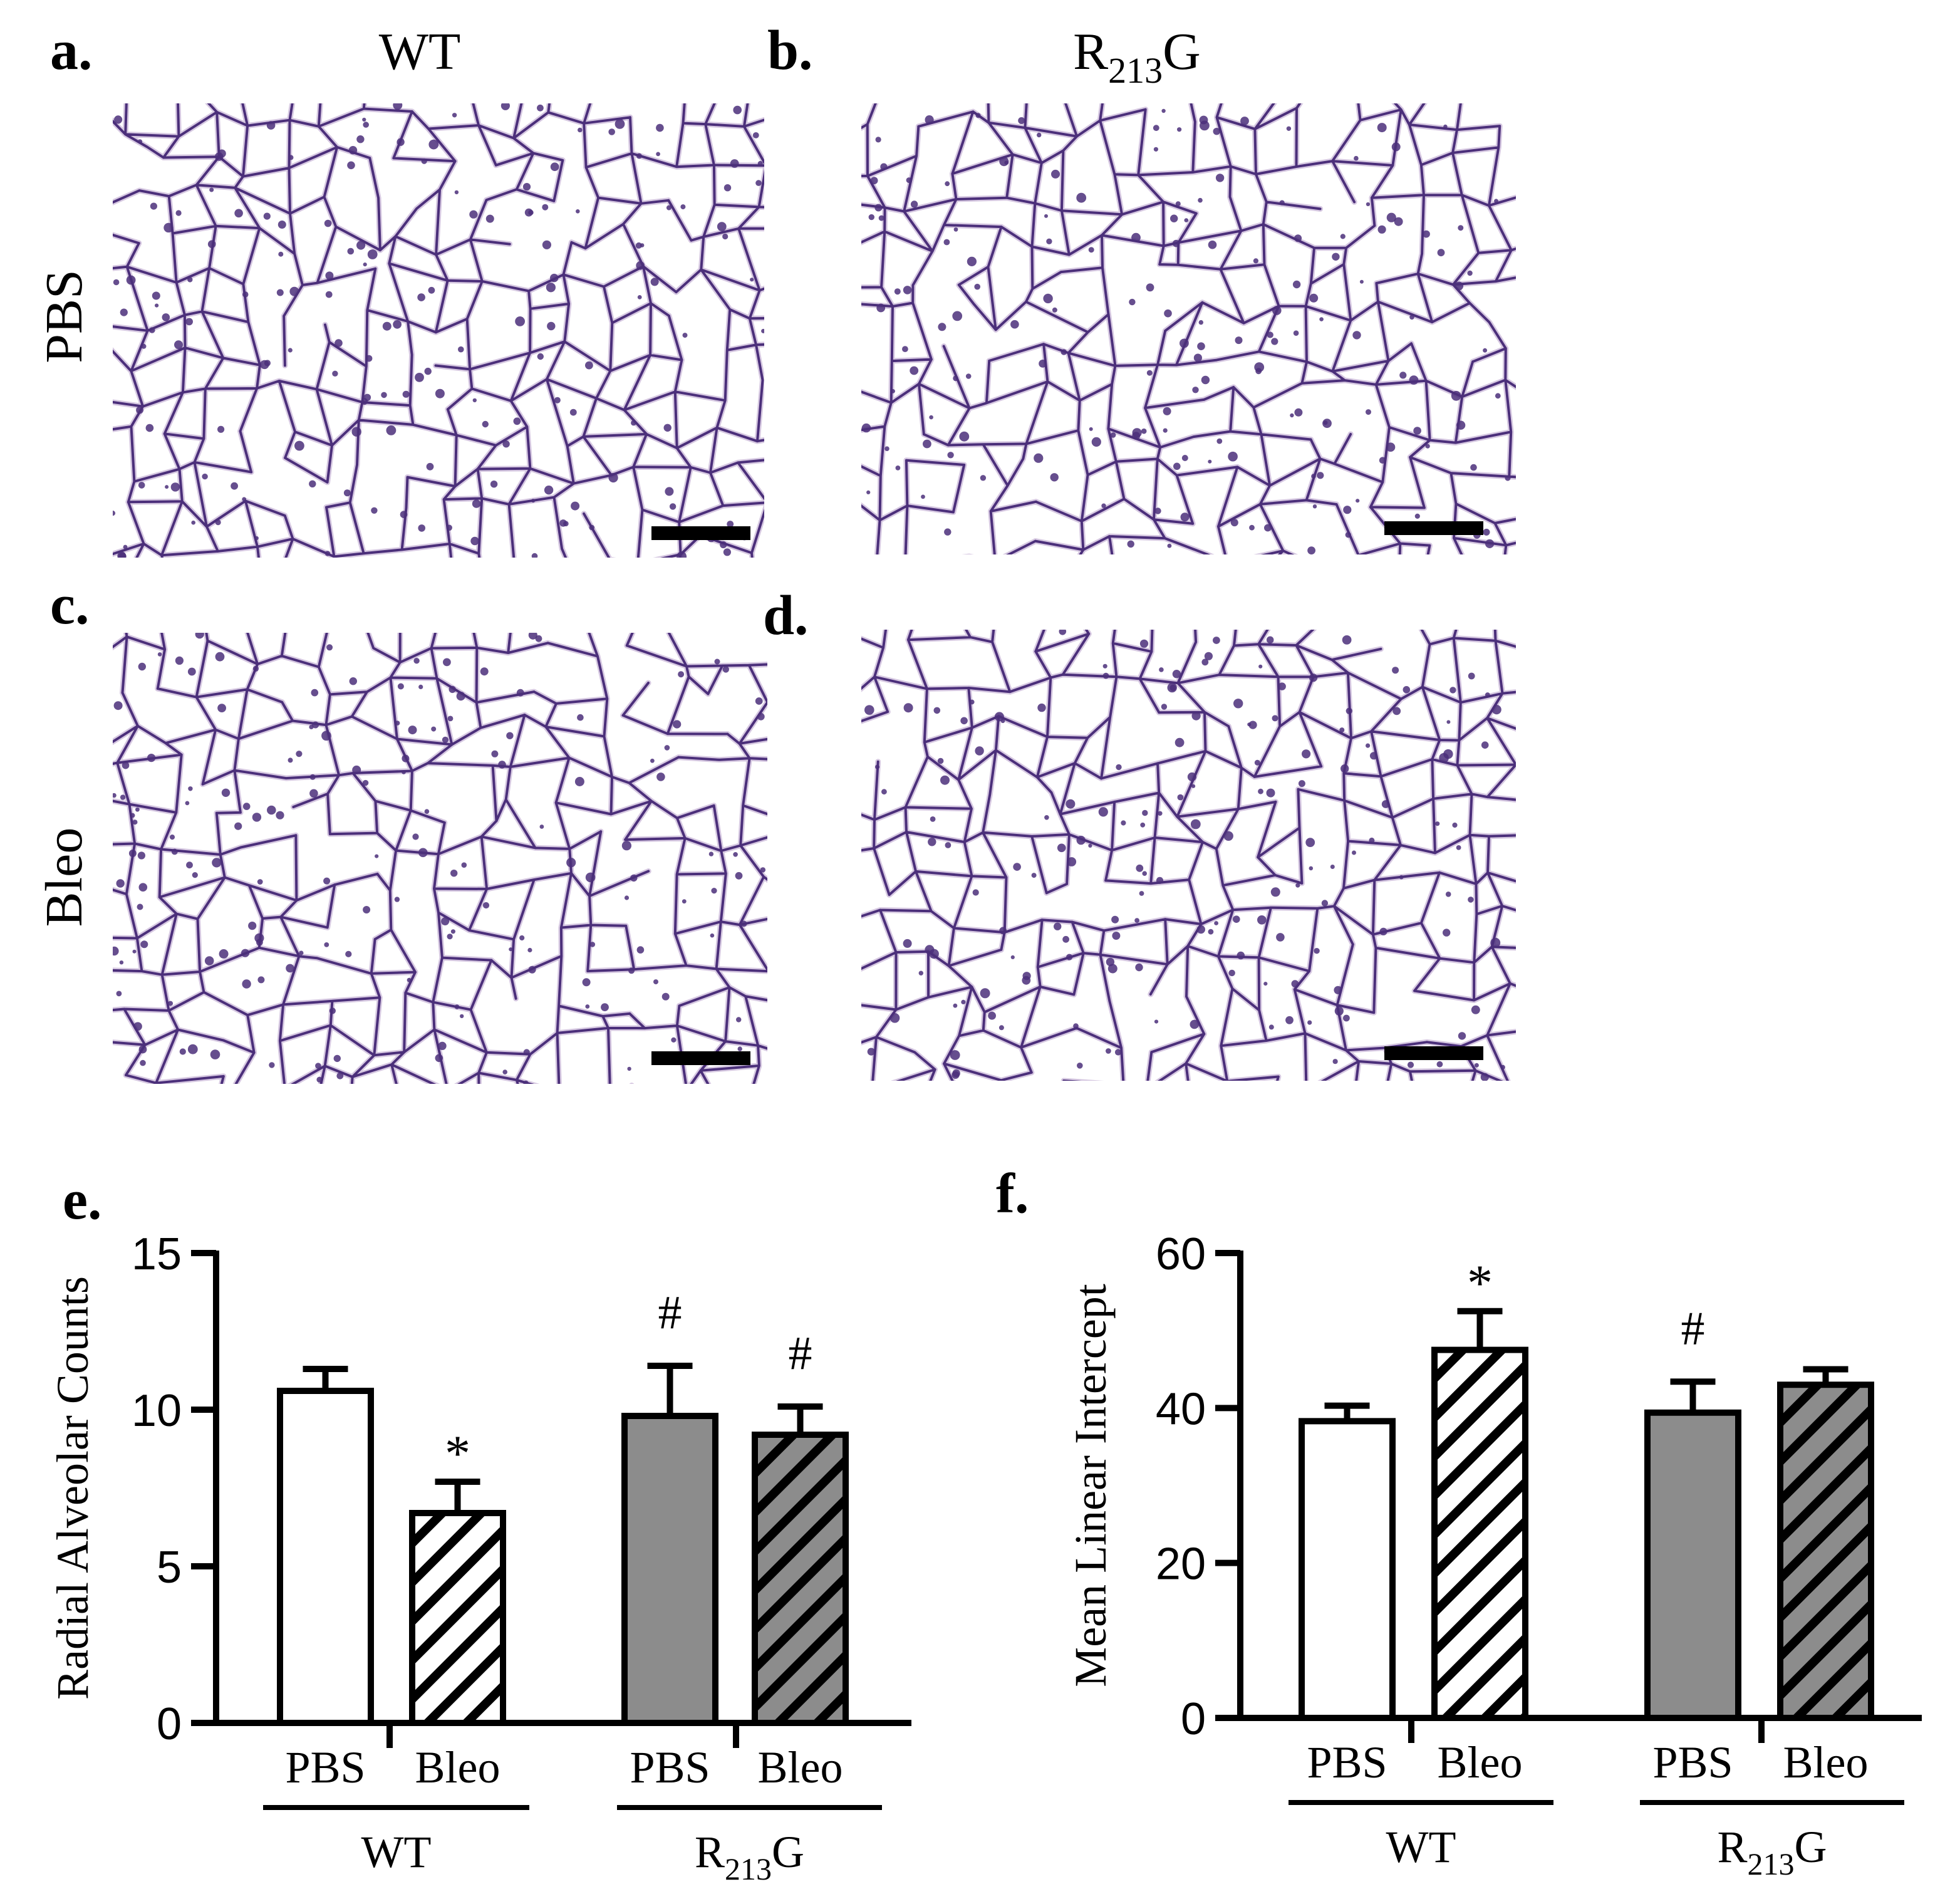 The image size is (1955, 1904). Describe the element at coordinates (169, 1567) in the screenshot. I see `y-tick-label: 5` at that location.